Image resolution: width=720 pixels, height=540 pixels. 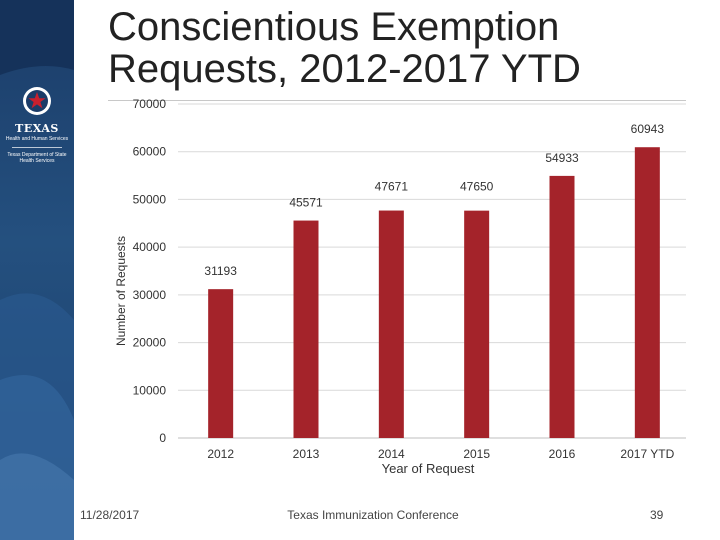 I want to click on x-tick-label: 2016, so click(x=562, y=454).